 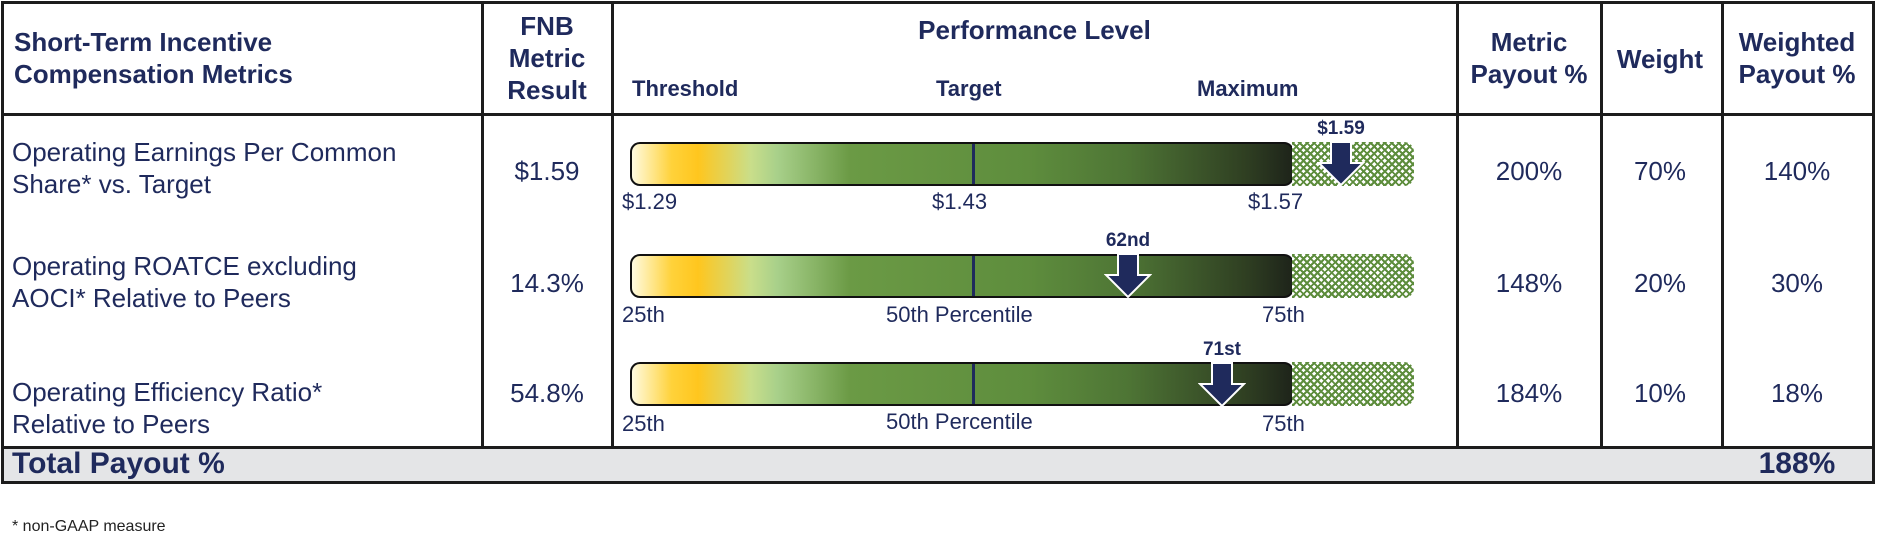 I want to click on threshold-label: Threshold, so click(x=685, y=88).